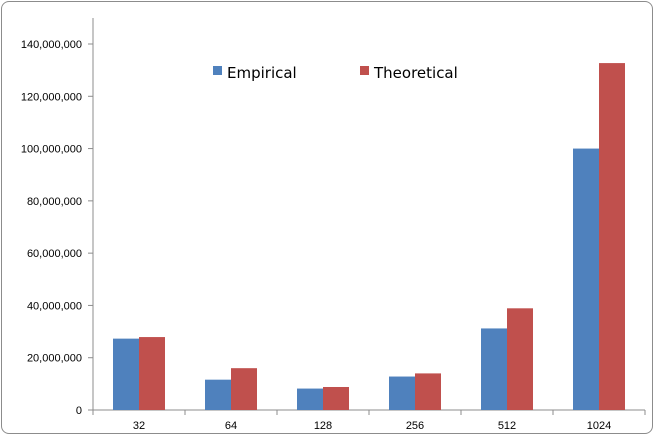 Image resolution: width=656 pixels, height=437 pixels. Describe the element at coordinates (335, 73) in the screenshot. I see `legend: Empirical Theoretical` at that location.